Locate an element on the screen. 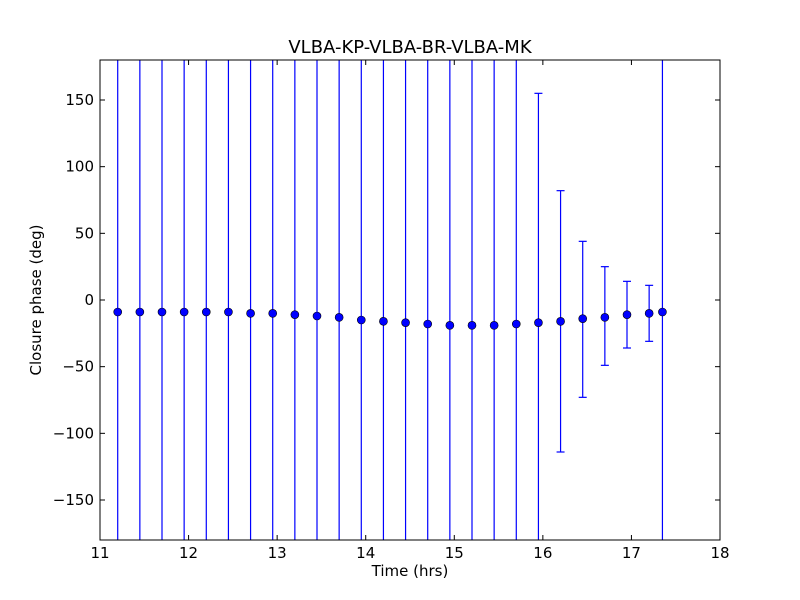 This screenshot has height=600, width=800. x-tick-label: 11 is located at coordinates (99, 553).